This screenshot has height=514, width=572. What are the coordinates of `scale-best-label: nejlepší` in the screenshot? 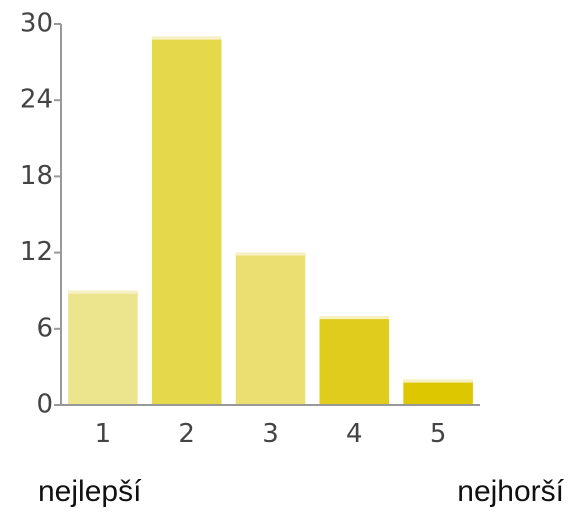 It's located at (90, 491).